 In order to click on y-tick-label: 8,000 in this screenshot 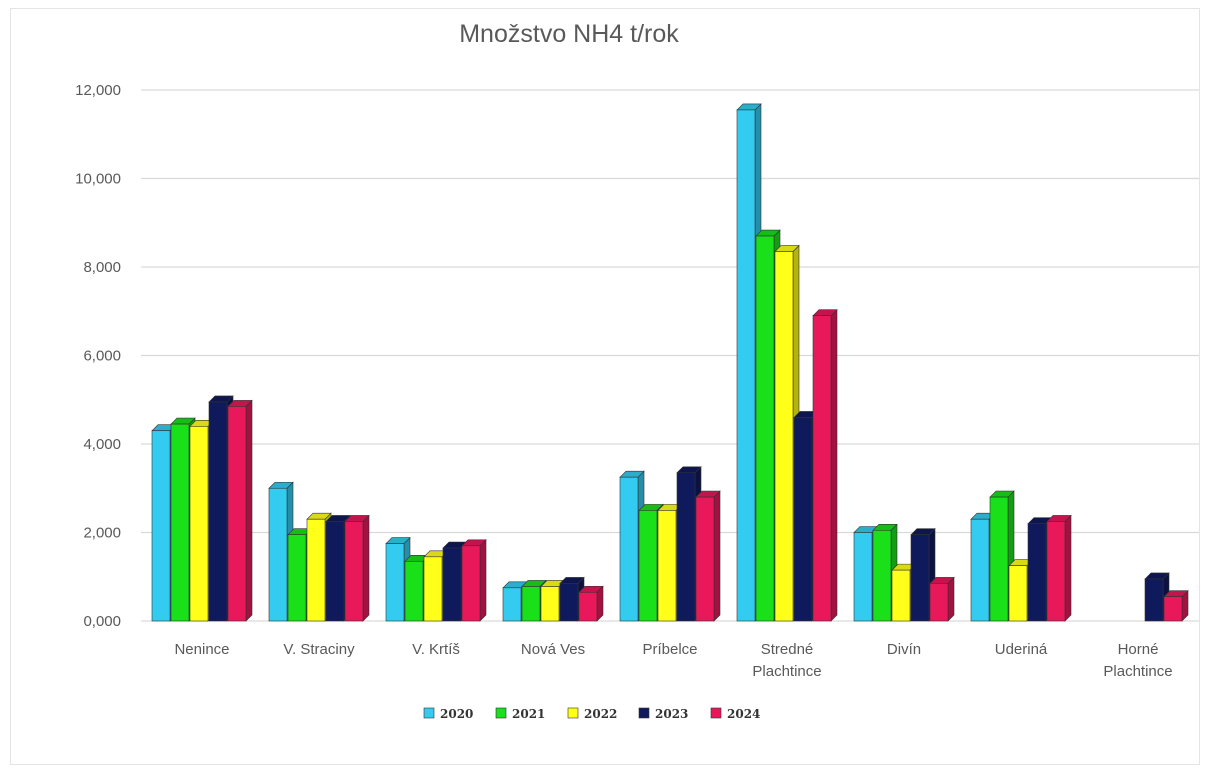, I will do `click(102, 267)`.